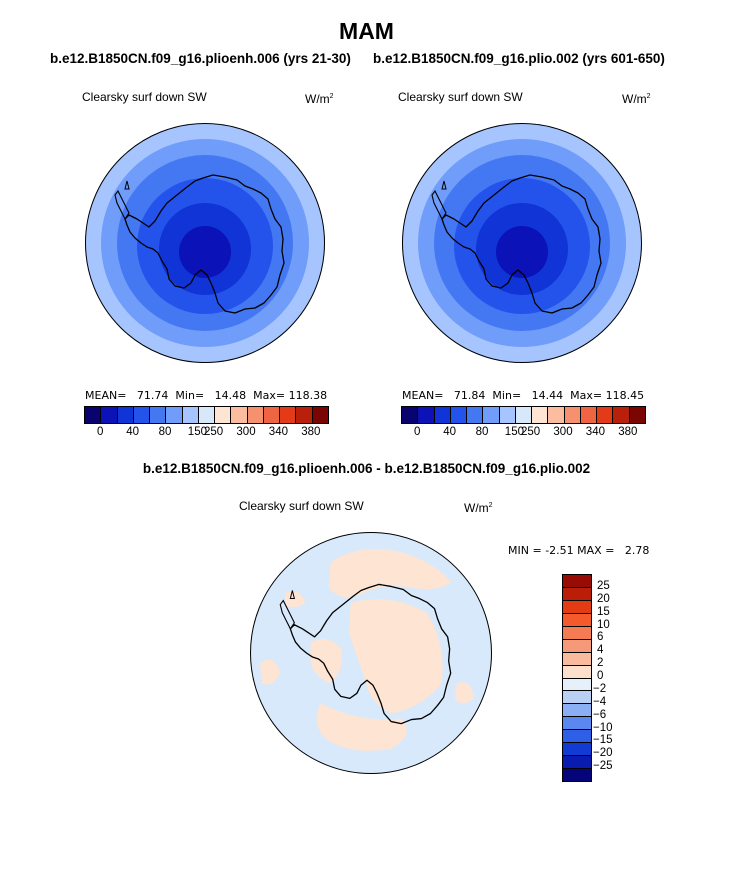  I want to click on colorbar-tick-label: 20, so click(603, 598).